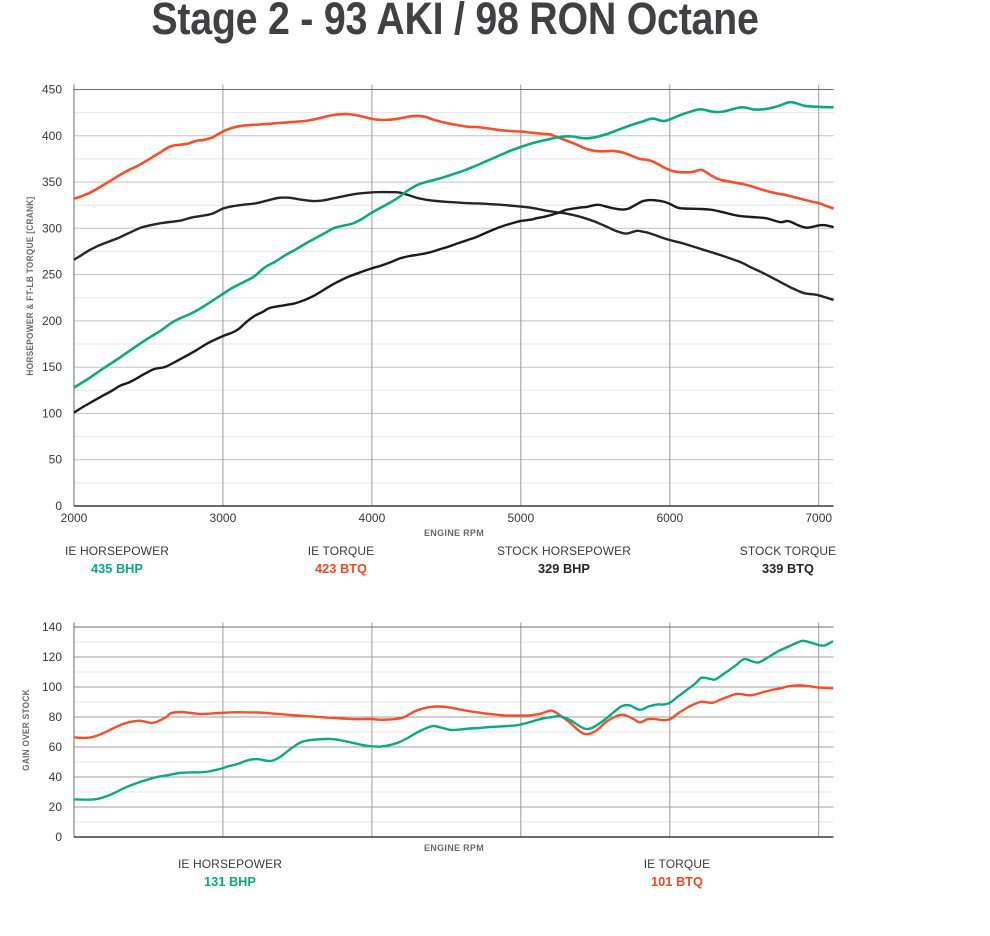 This screenshot has height=936, width=990. What do you see at coordinates (372, 518) in the screenshot?
I see `svg-text: 4000` at bounding box center [372, 518].